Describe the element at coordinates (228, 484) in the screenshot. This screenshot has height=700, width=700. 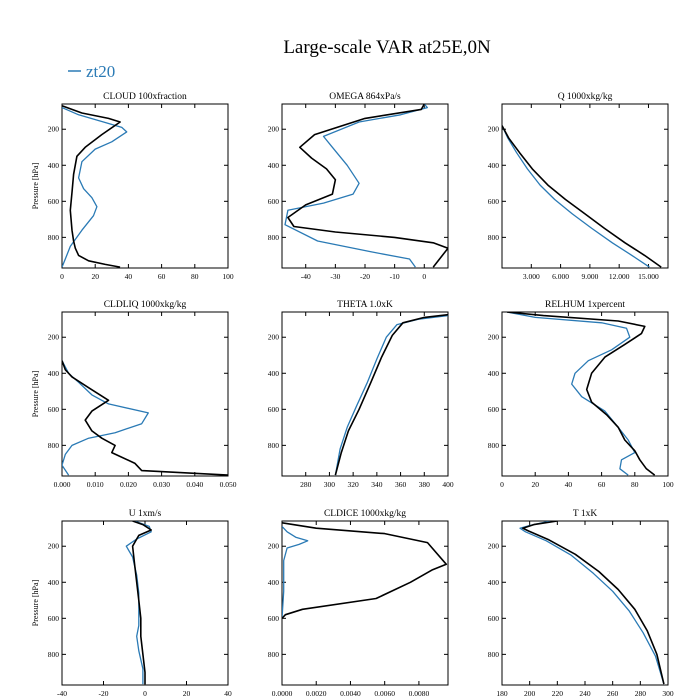
I see `x-tick-label: 0.050` at that location.